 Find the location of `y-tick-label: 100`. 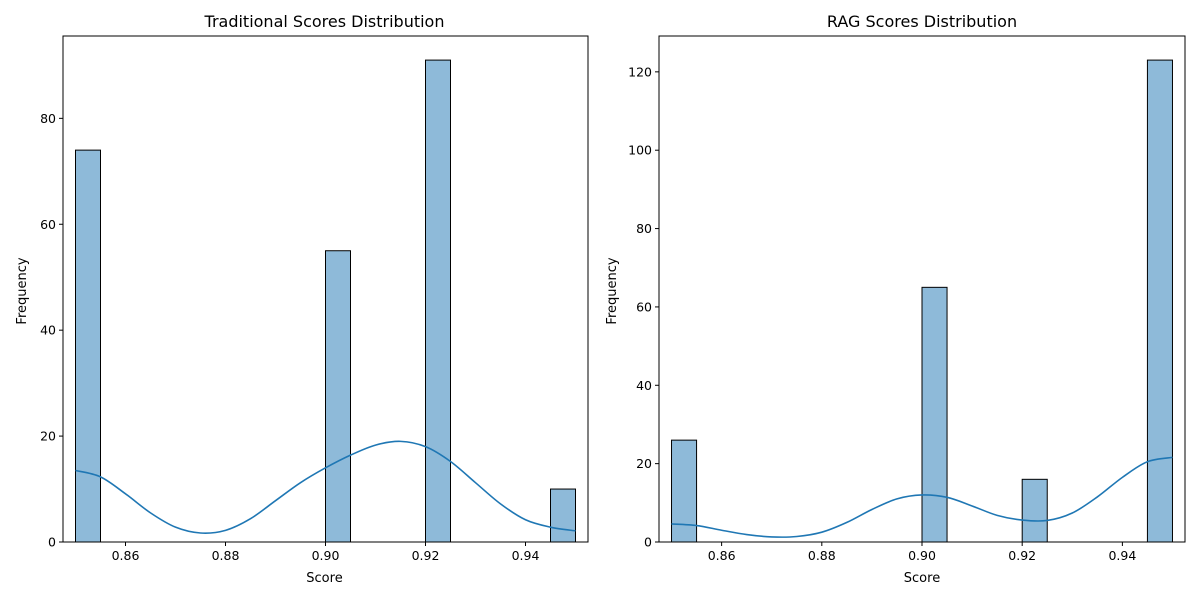

y-tick-label: 100 is located at coordinates (640, 150).